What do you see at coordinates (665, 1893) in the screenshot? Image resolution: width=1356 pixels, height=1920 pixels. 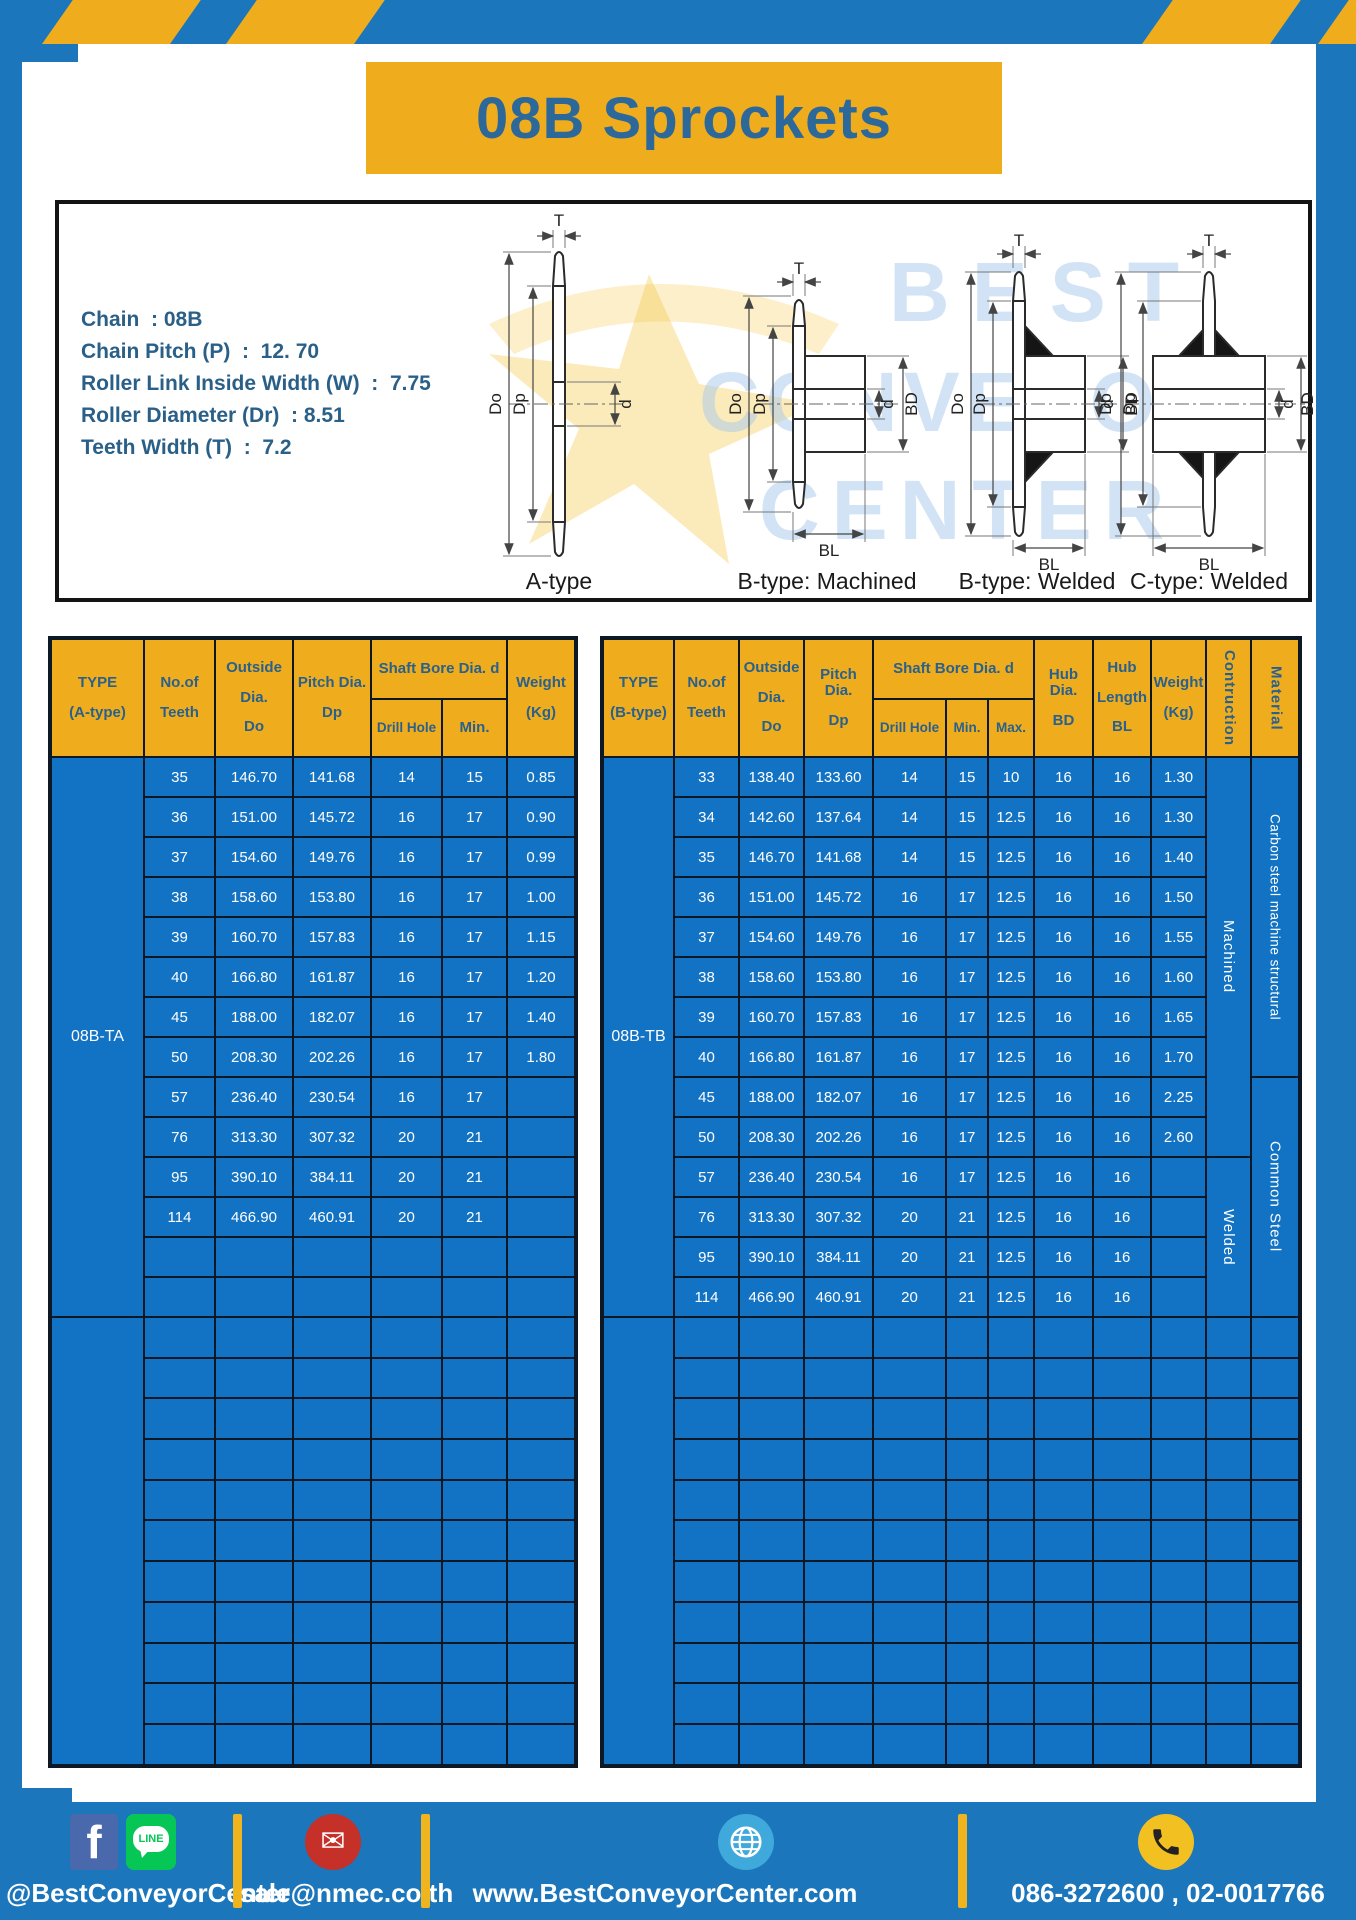 I see `website-url: www.BestConveyorCenter.com` at bounding box center [665, 1893].